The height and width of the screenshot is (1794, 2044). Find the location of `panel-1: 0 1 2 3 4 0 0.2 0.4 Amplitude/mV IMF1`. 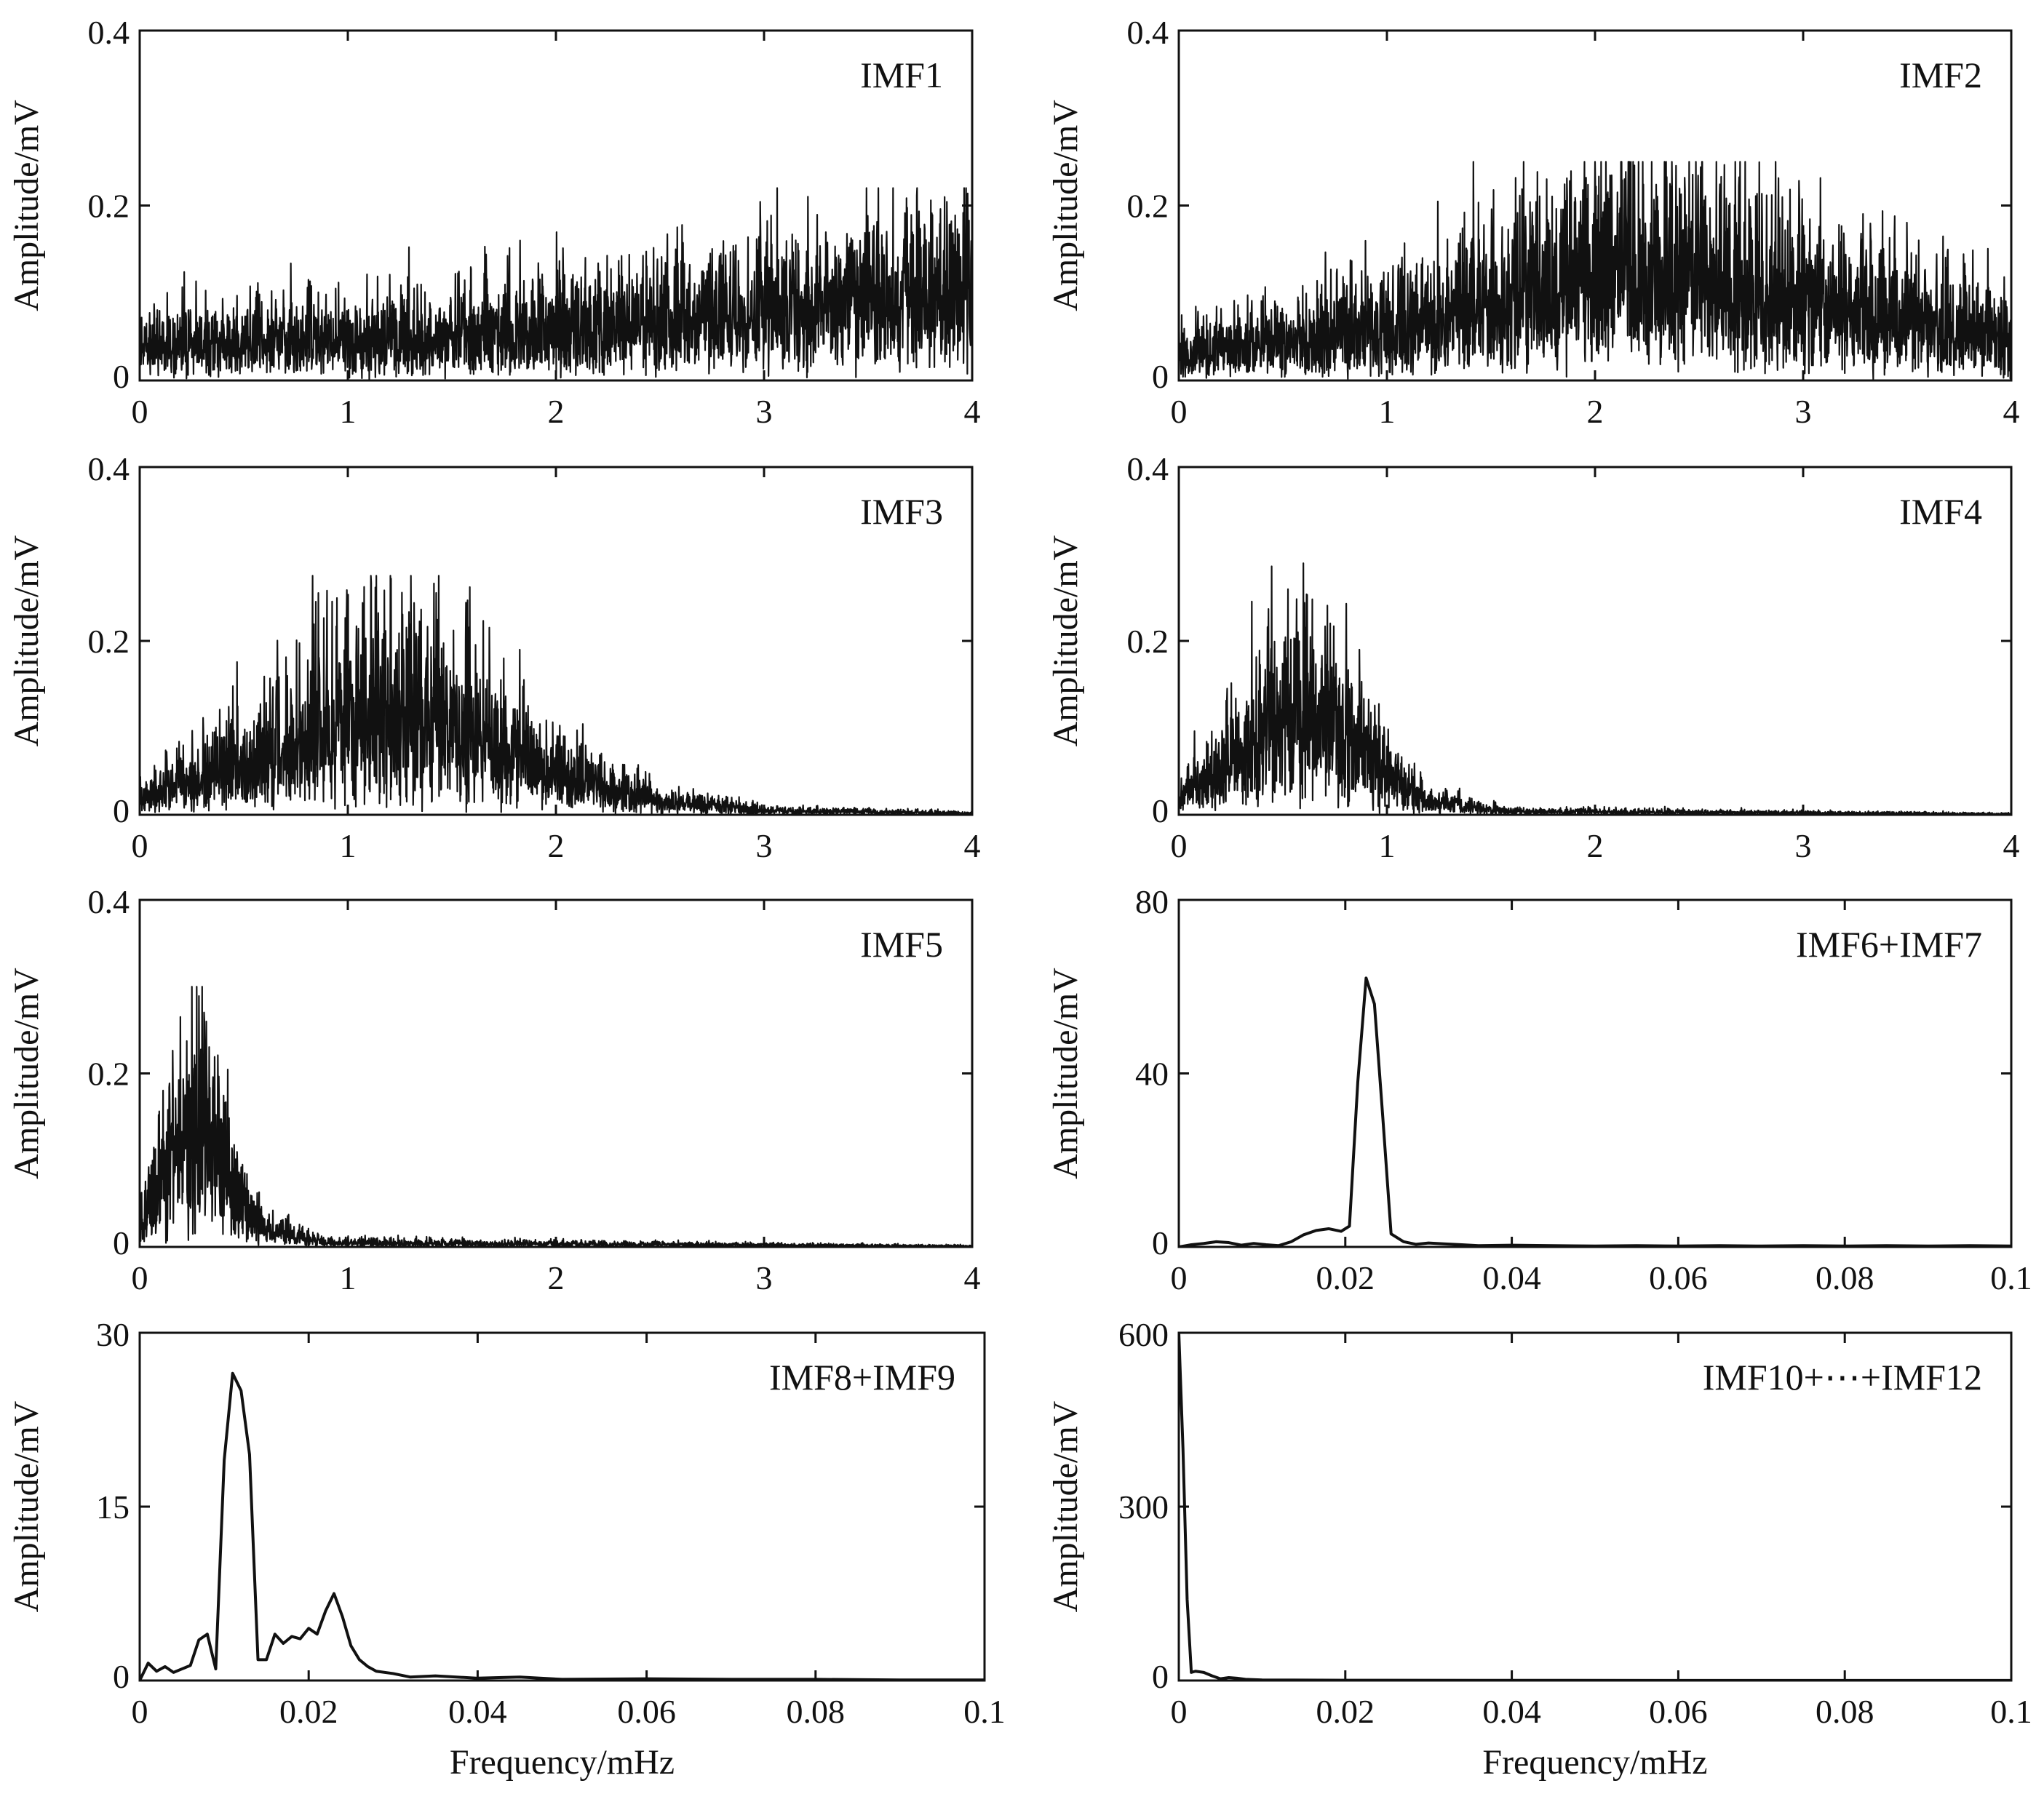

panel-1: 0 1 2 3 4 0 0.2 0.4 Amplitude/mV IMF1 is located at coordinates (494, 222).